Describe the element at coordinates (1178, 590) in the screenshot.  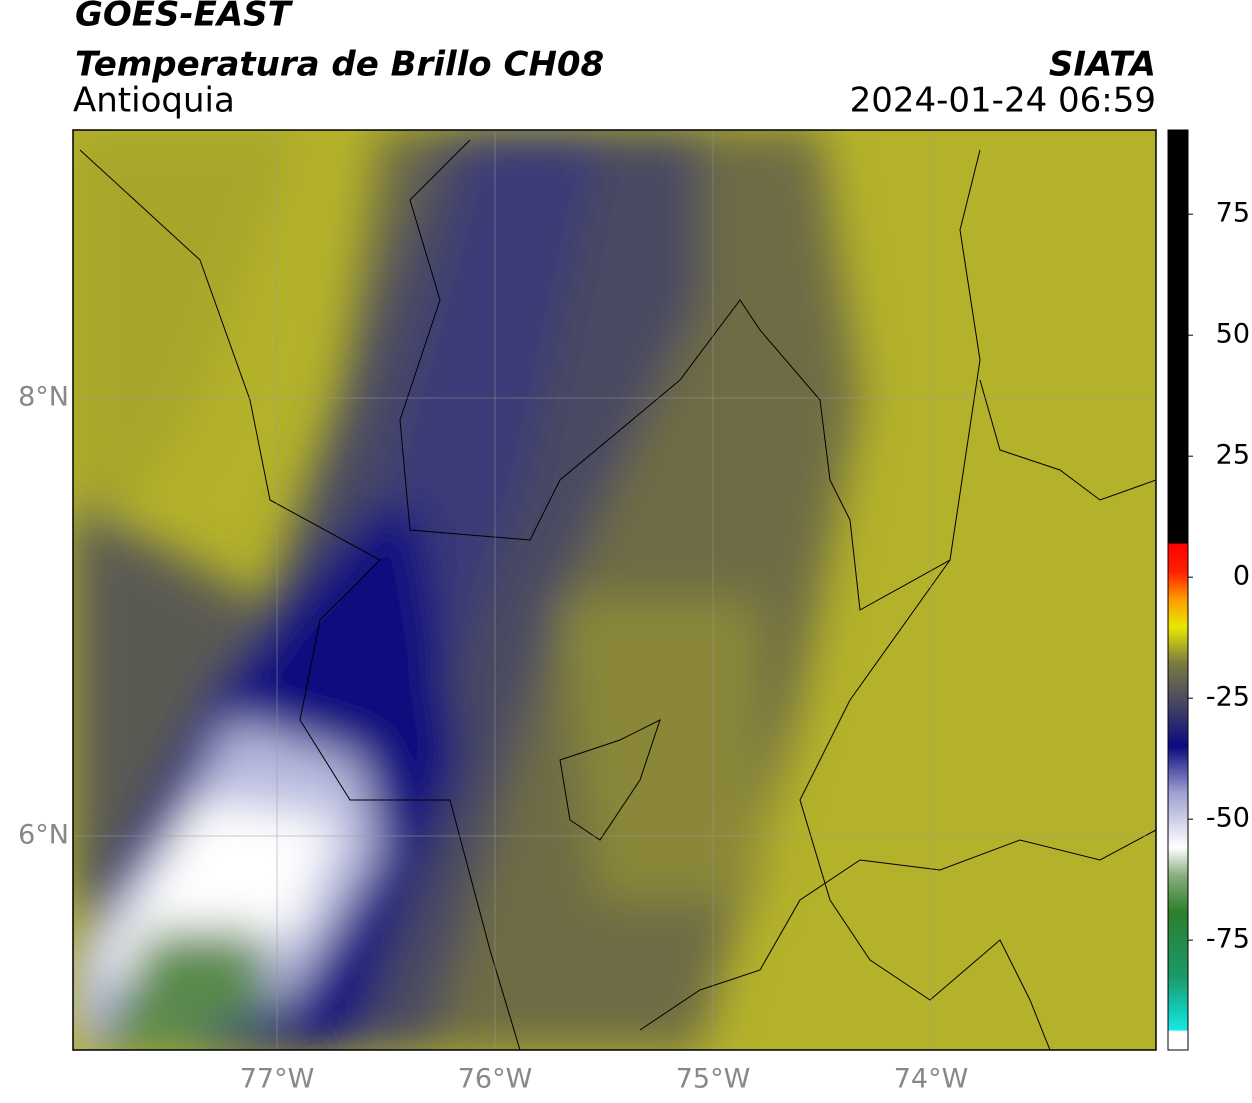
I see `colorbar` at that location.